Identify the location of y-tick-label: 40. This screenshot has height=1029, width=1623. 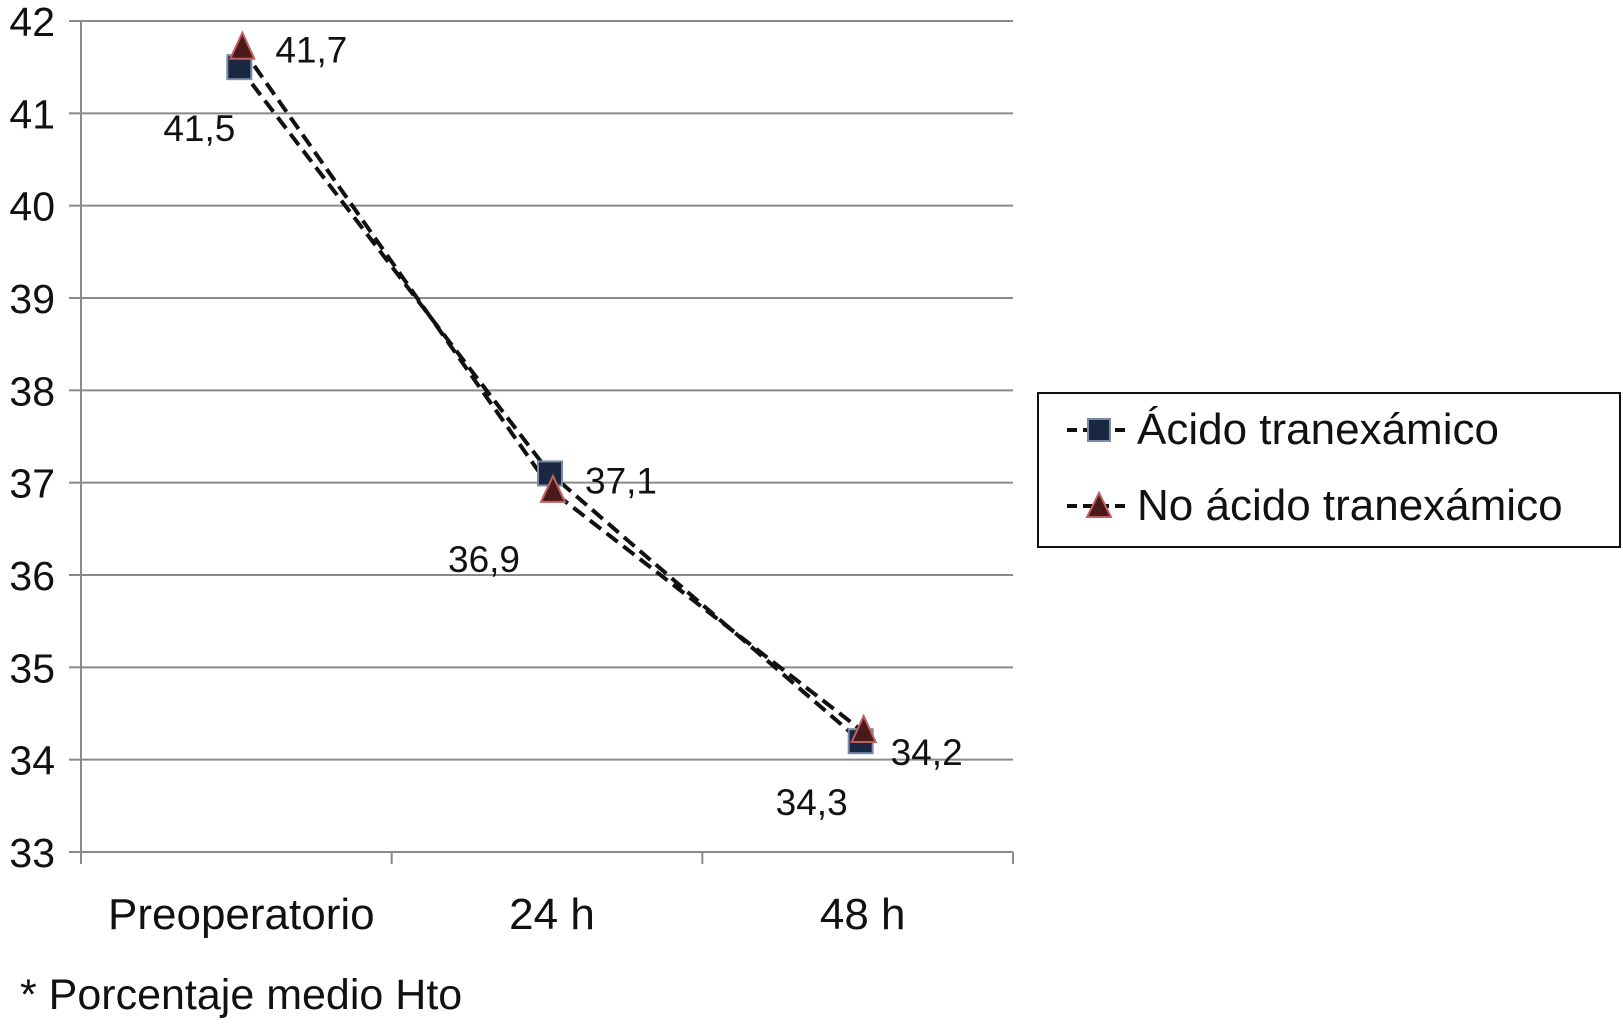
(32, 207).